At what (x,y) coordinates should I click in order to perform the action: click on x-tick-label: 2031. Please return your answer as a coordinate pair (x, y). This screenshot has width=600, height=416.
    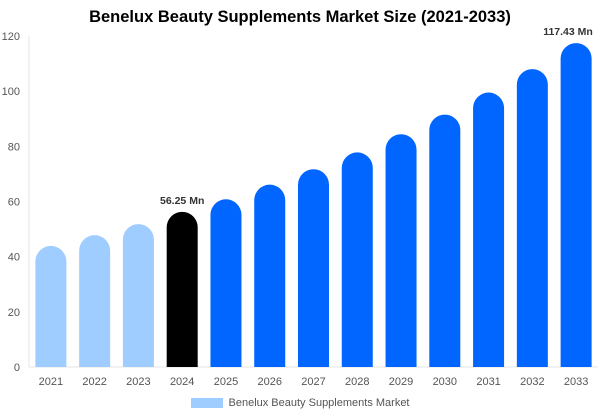
    Looking at the image, I should click on (488, 382).